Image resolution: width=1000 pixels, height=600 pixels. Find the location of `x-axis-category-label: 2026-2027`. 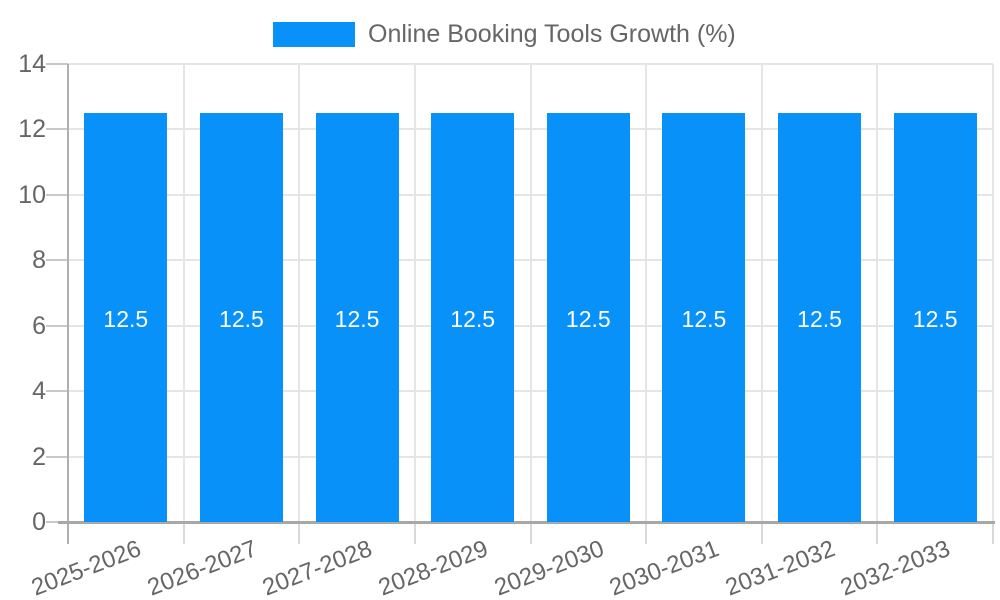

x-axis-category-label: 2026-2027 is located at coordinates (202, 567).